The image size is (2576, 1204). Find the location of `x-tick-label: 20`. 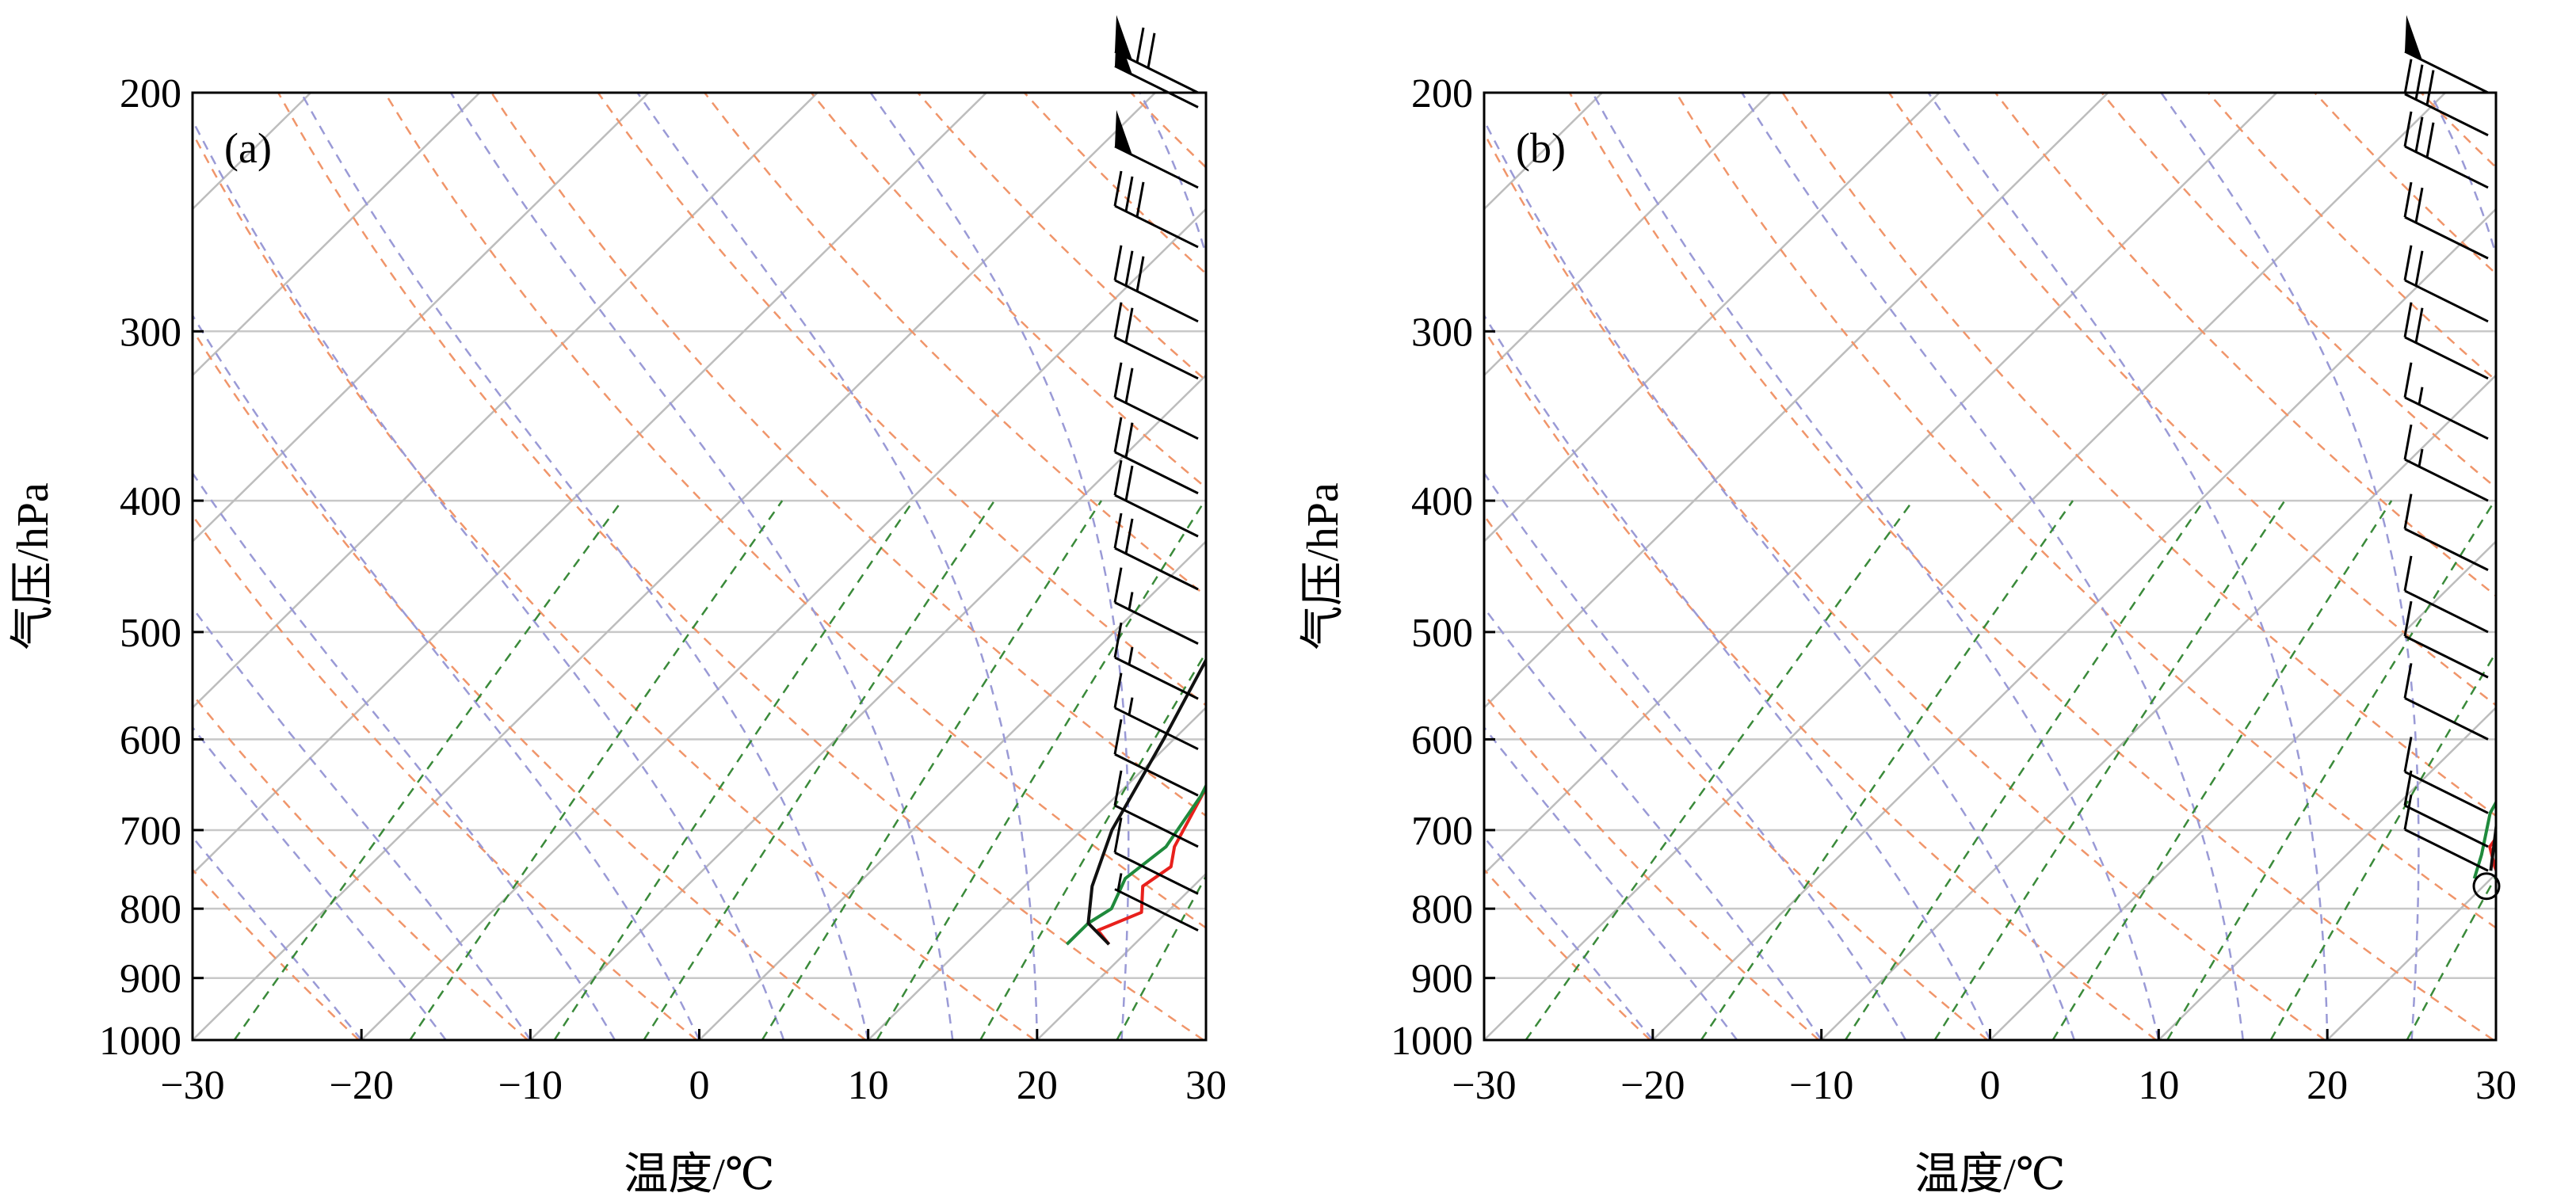

x-tick-label: 20 is located at coordinates (1037, 1086).